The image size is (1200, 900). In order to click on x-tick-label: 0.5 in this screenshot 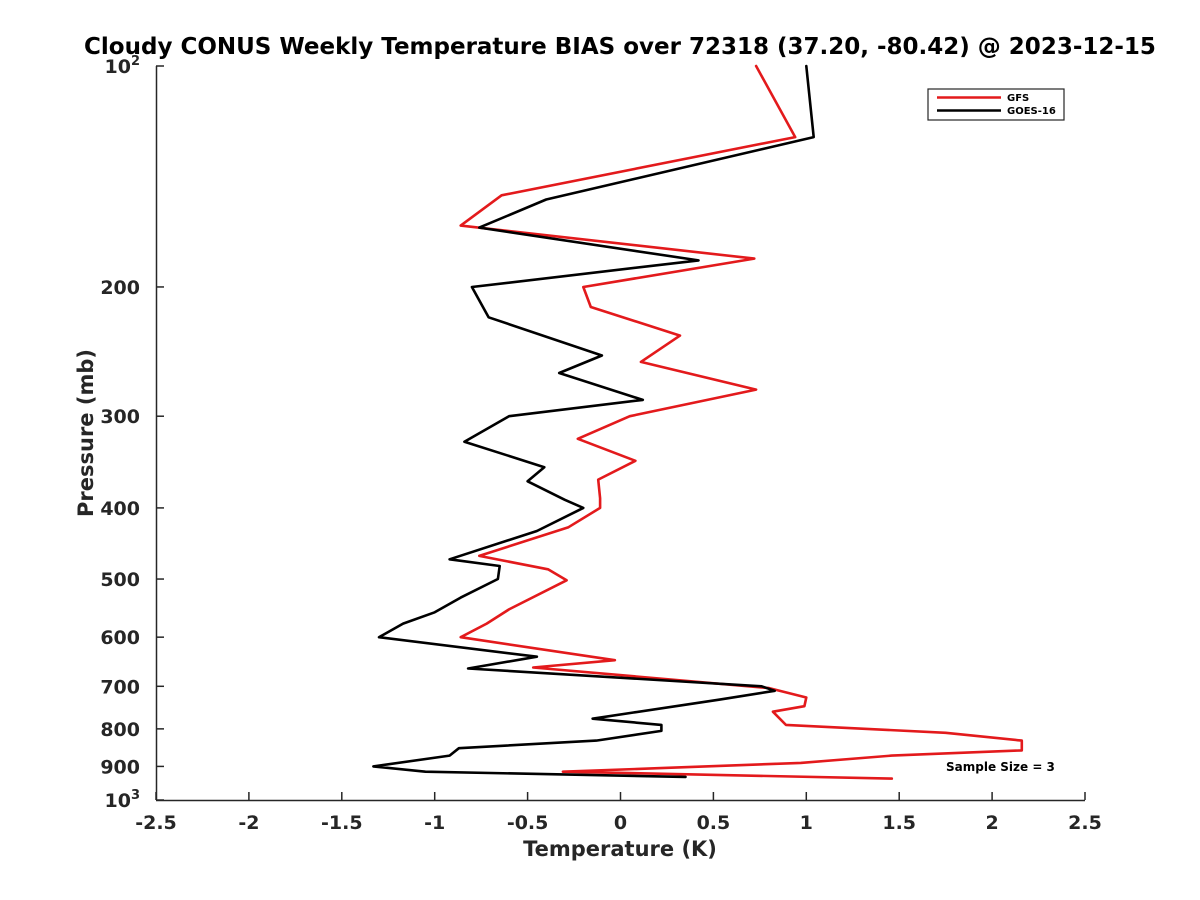, I will do `click(714, 823)`.